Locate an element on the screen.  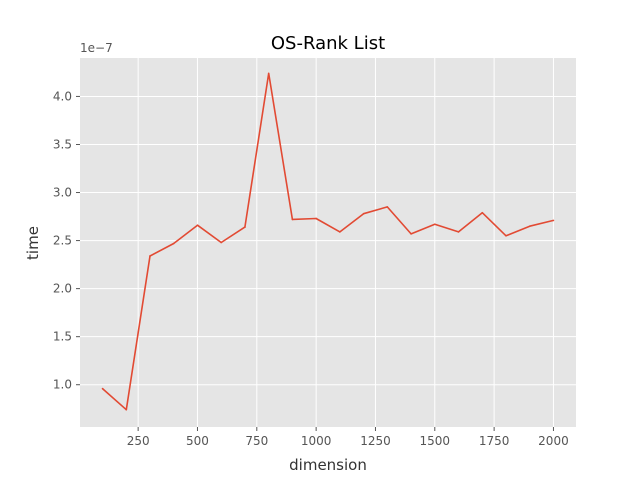
x-tick-label: 500 is located at coordinates (197, 441).